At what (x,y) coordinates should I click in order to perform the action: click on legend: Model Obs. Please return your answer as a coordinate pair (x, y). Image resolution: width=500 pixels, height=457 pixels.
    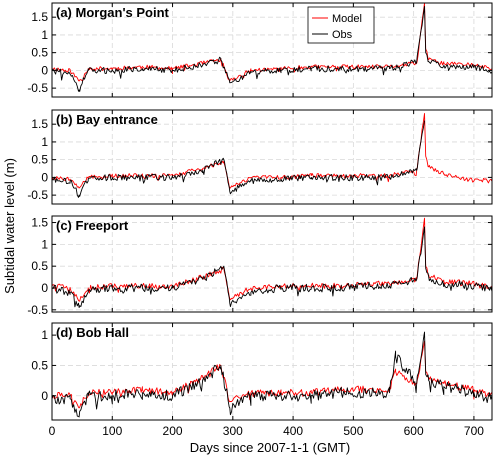
    Looking at the image, I should click on (341, 25).